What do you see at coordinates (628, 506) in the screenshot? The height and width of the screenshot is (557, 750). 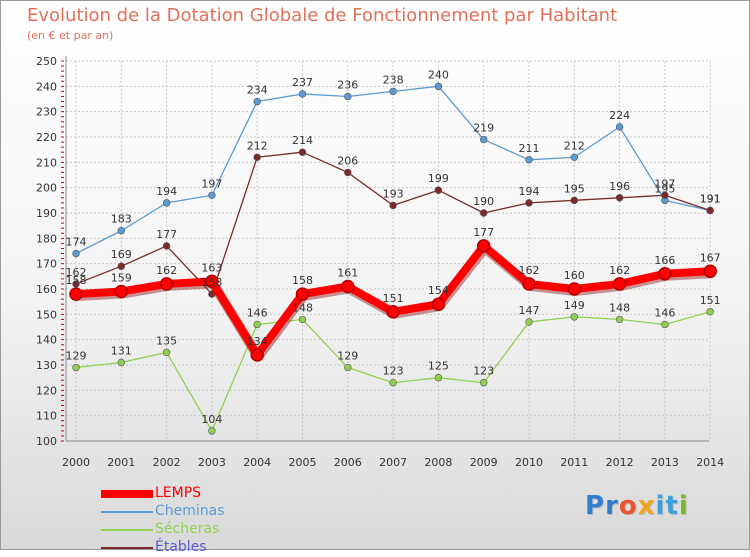 I see `logo-letter: o` at bounding box center [628, 506].